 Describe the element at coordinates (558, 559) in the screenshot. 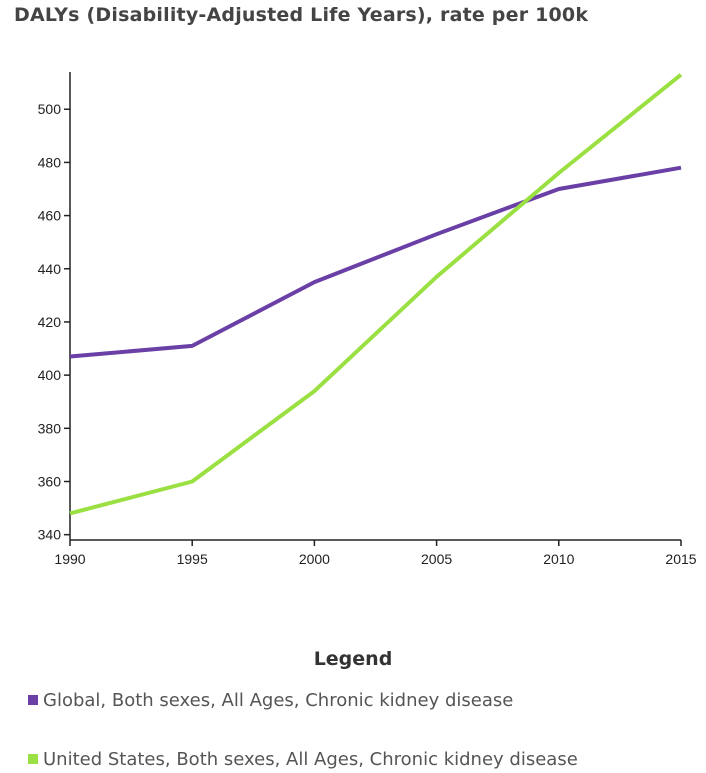

I see `x-tick-label: 2010` at that location.